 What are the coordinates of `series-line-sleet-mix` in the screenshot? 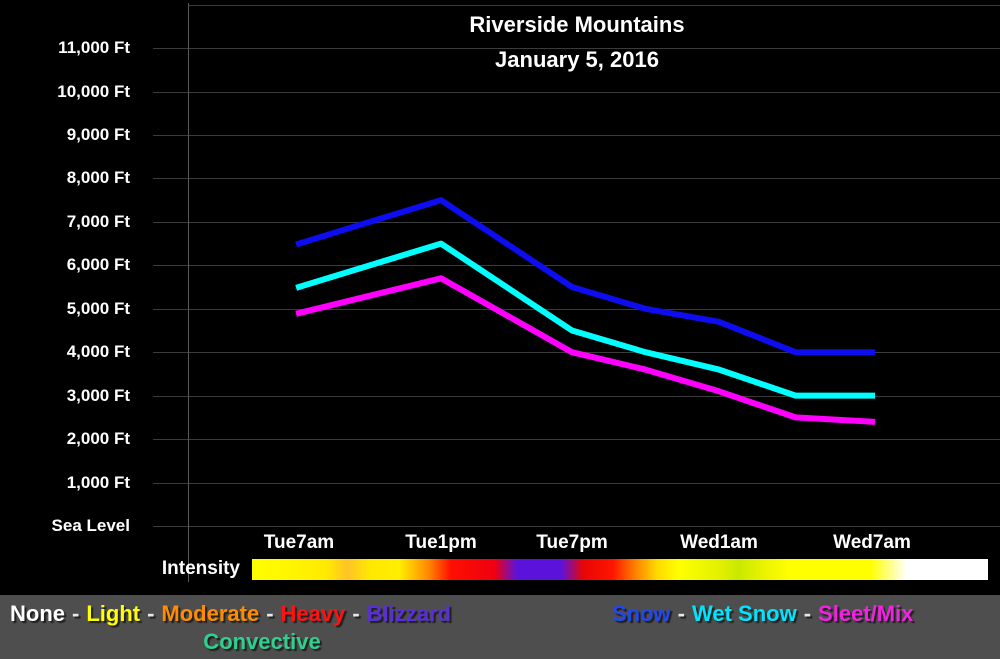 It's located at (585, 350).